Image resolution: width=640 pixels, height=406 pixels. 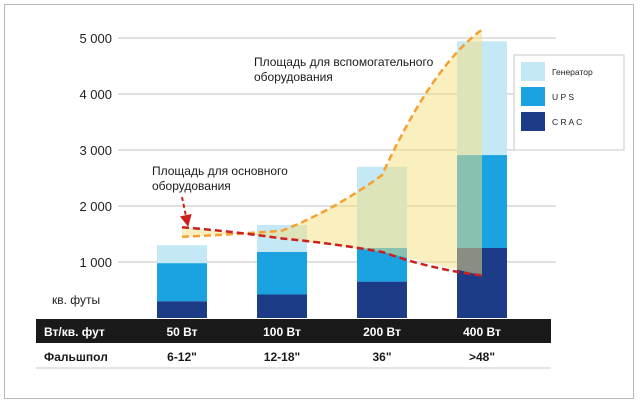 What do you see at coordinates (332, 251) in the screenshot?
I see `primary-area-dashed-line` at bounding box center [332, 251].